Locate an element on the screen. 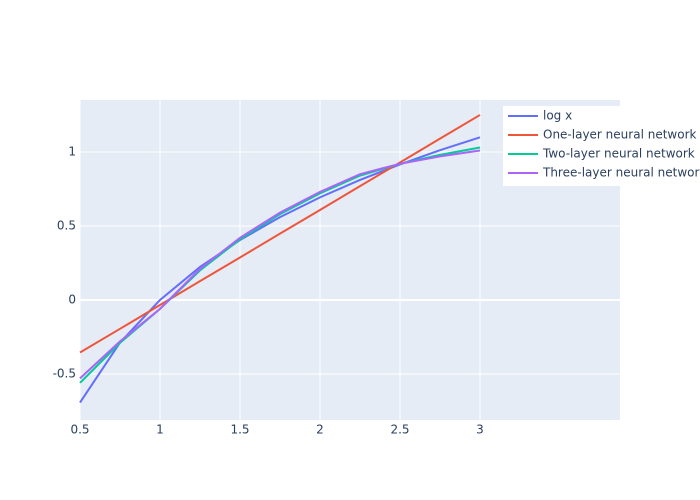 This screenshot has width=700, height=500. y-tick-label: 0 is located at coordinates (72, 299).